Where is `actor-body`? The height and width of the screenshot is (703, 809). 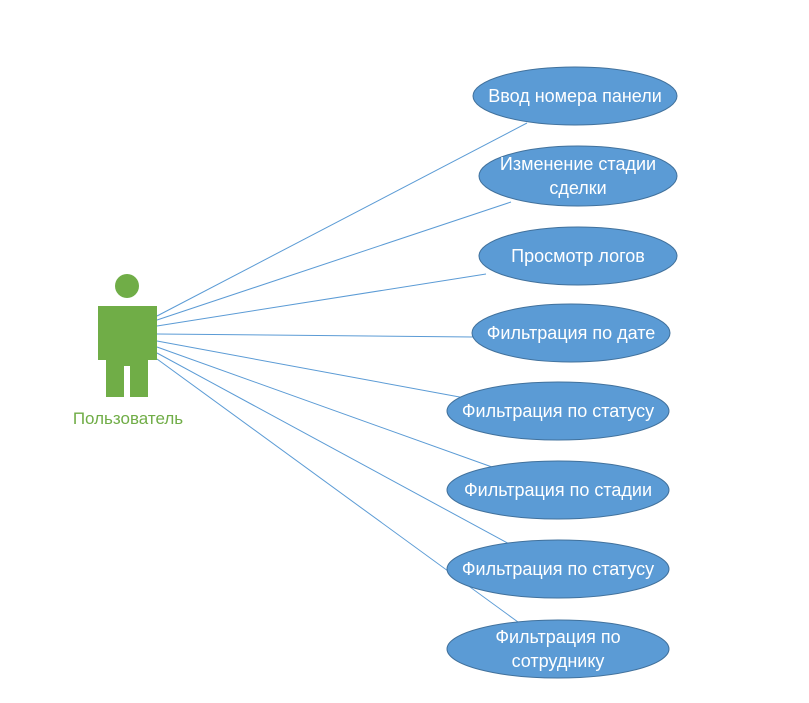
actor-body is located at coordinates (127, 351).